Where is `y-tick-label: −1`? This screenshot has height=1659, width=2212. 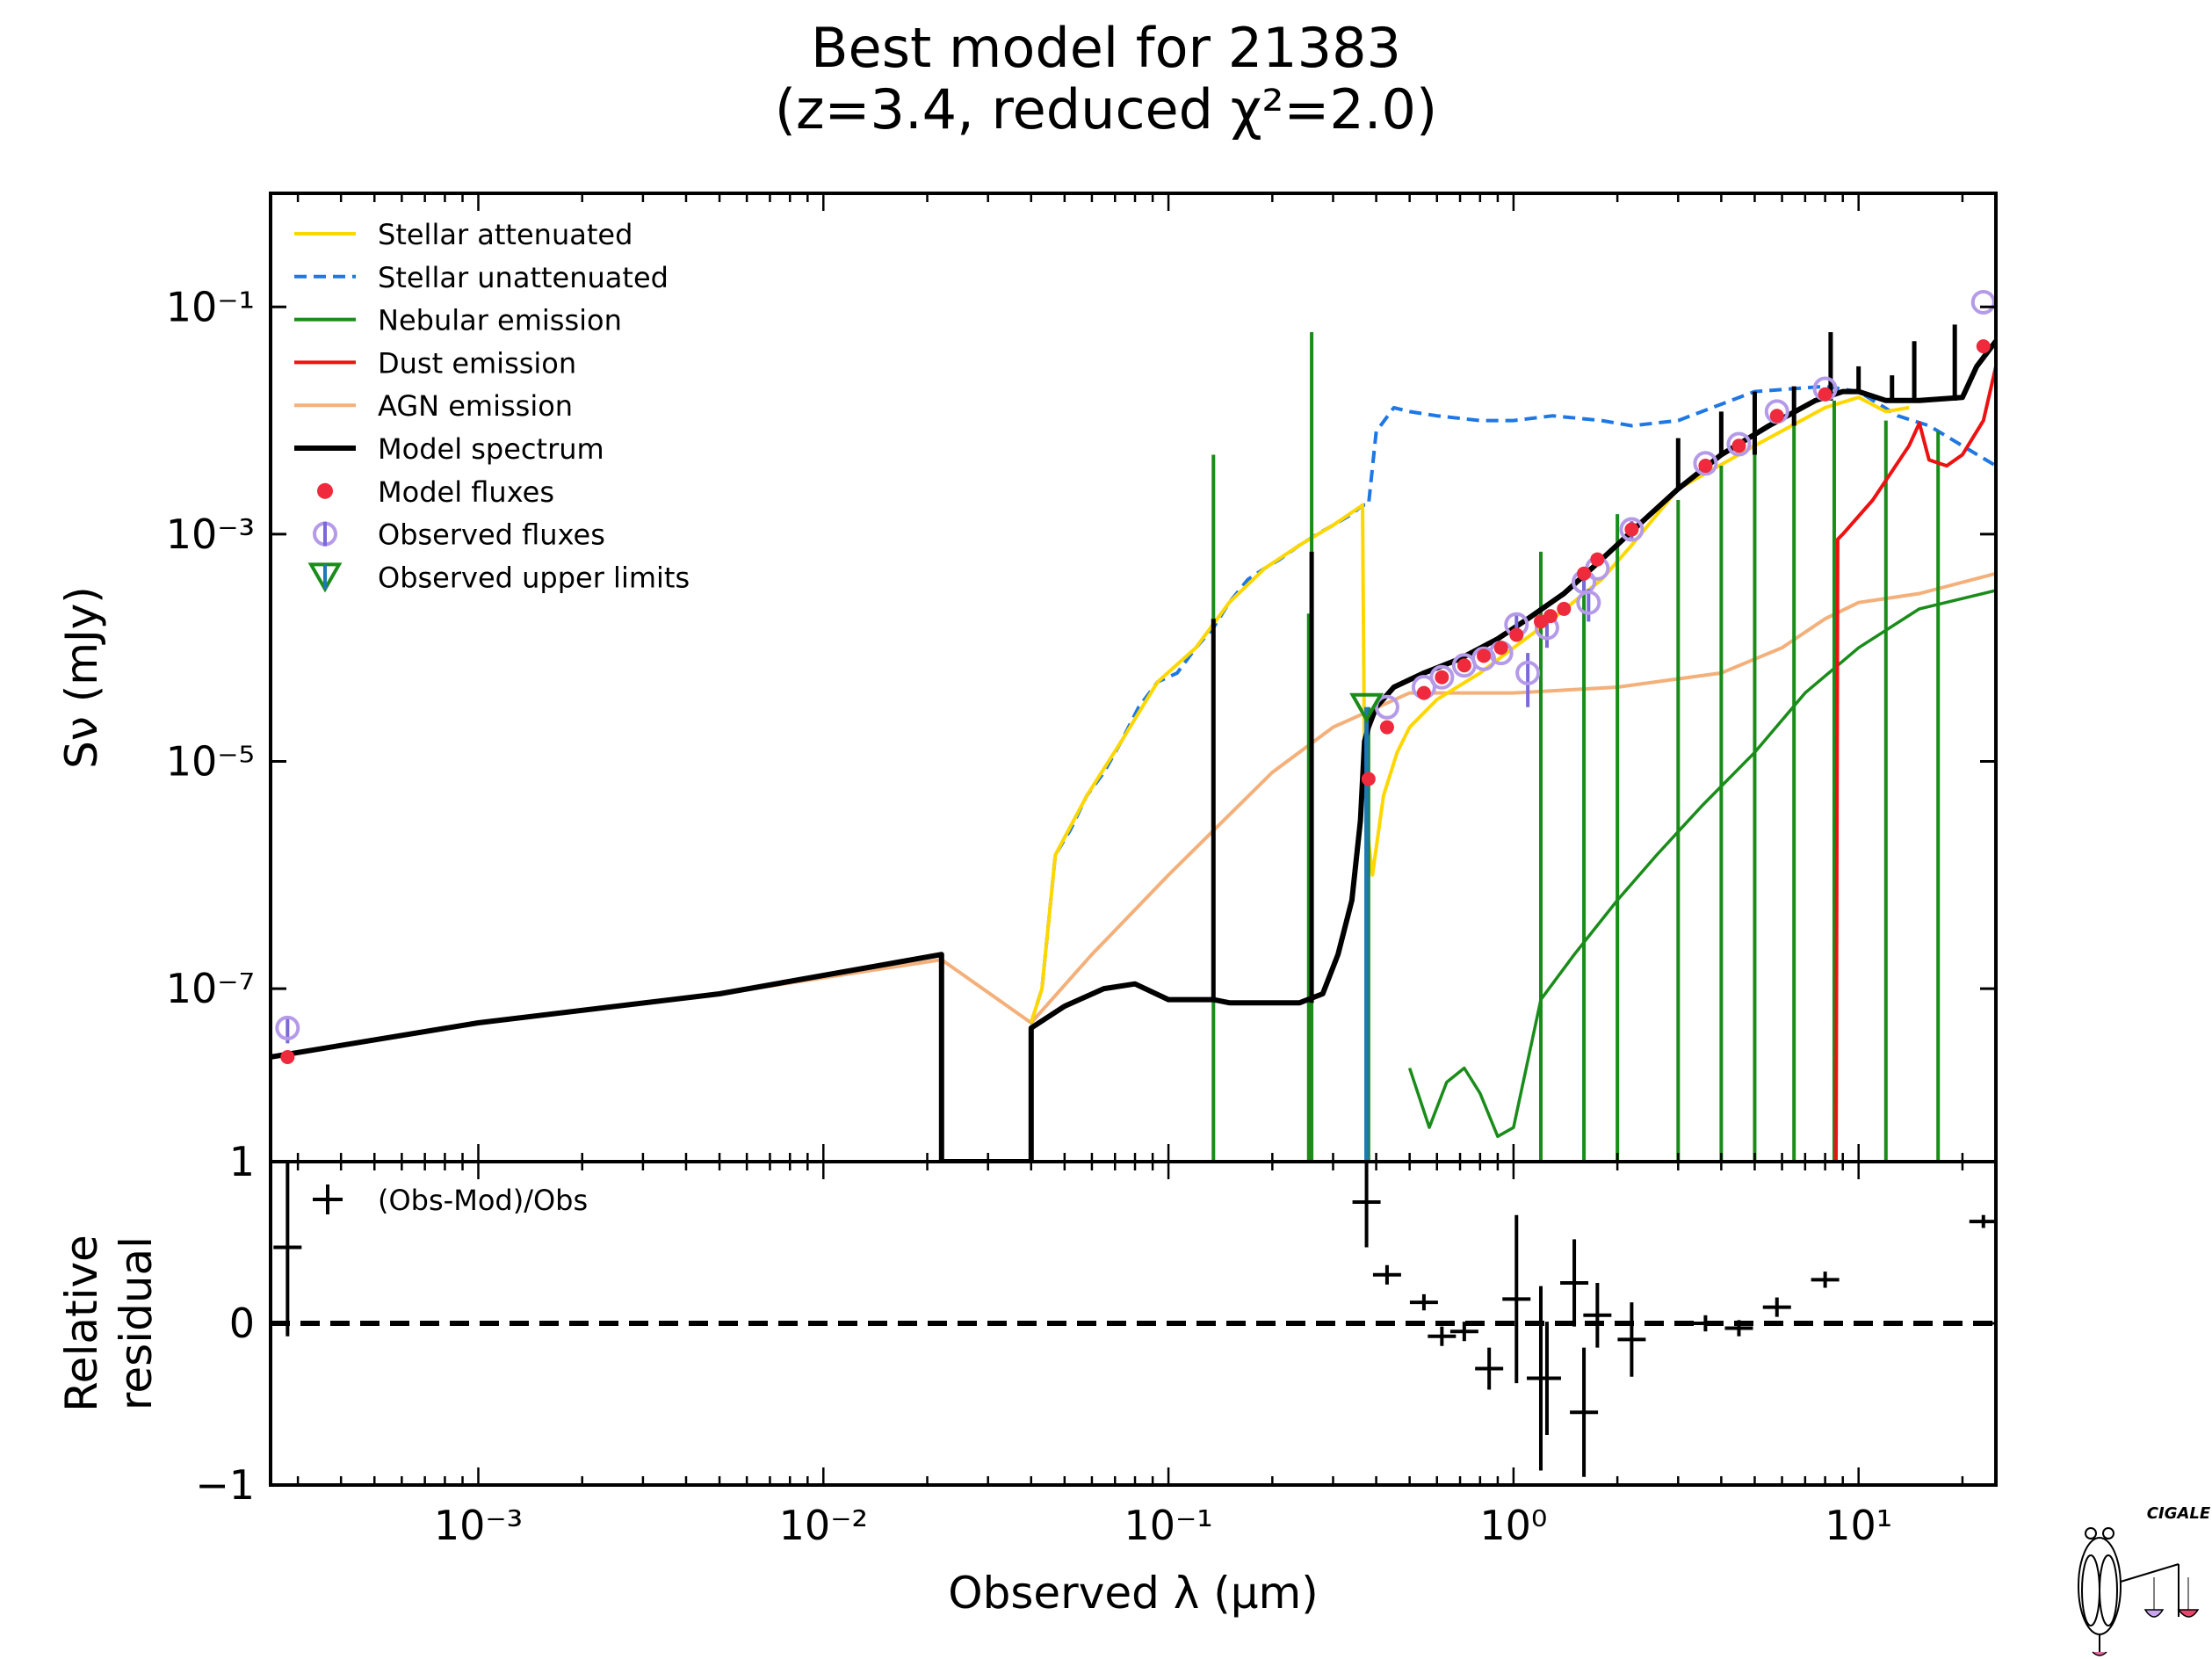
y-tick-label: −1 is located at coordinates (225, 1485).